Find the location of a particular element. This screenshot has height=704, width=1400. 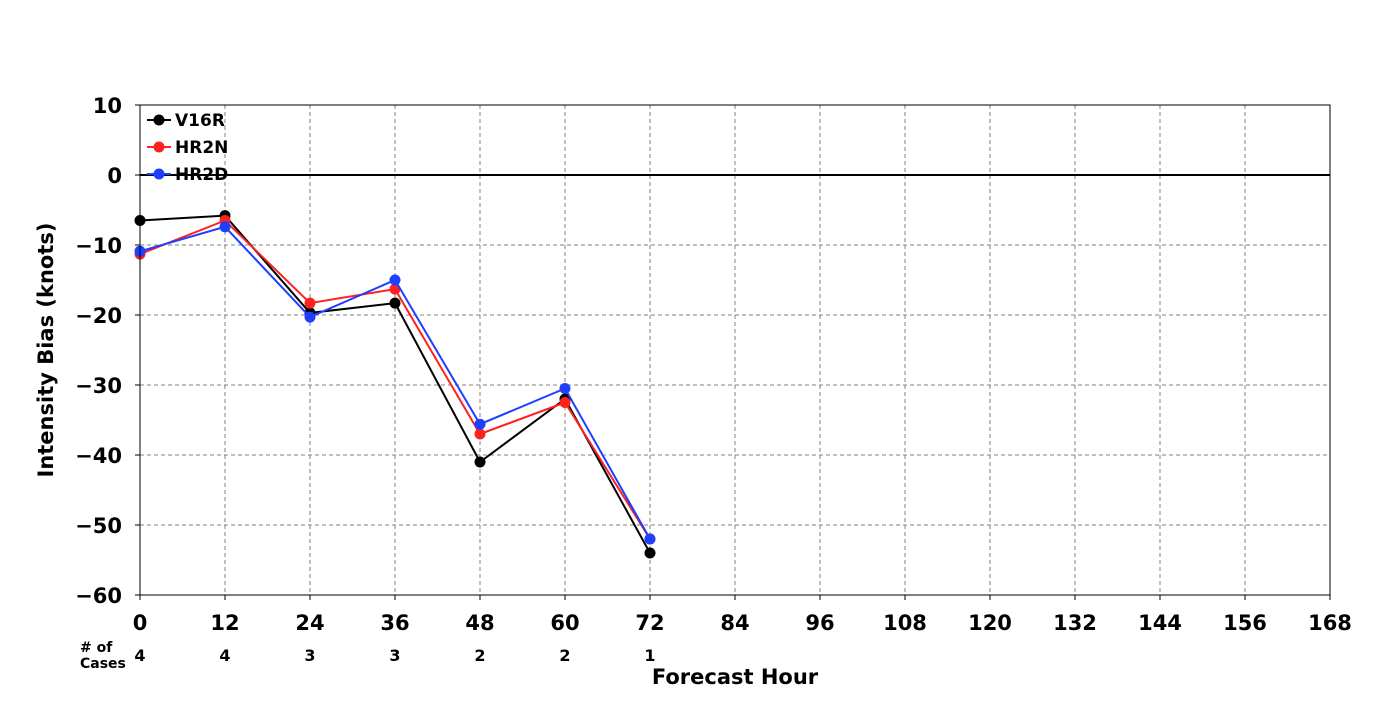

y-tick-label: 0 is located at coordinates (114, 176).